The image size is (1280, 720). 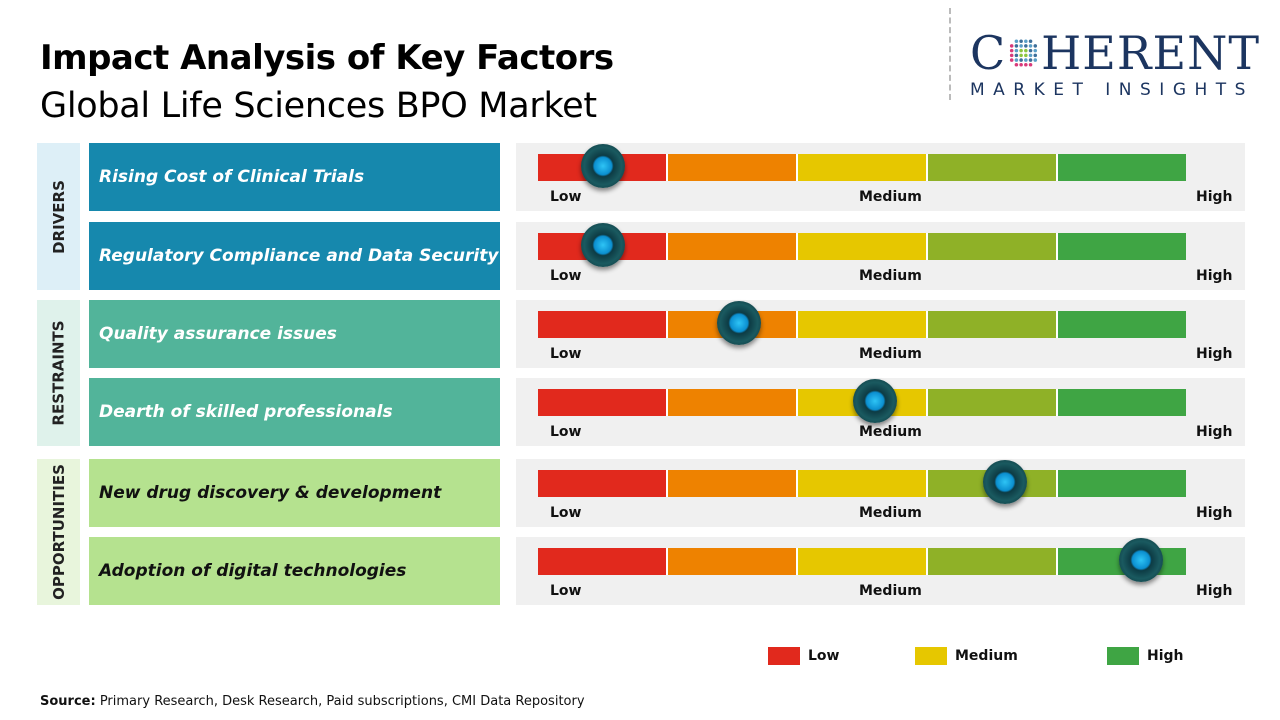 What do you see at coordinates (294, 334) in the screenshot?
I see `factor-label: Quality assurance issues` at bounding box center [294, 334].